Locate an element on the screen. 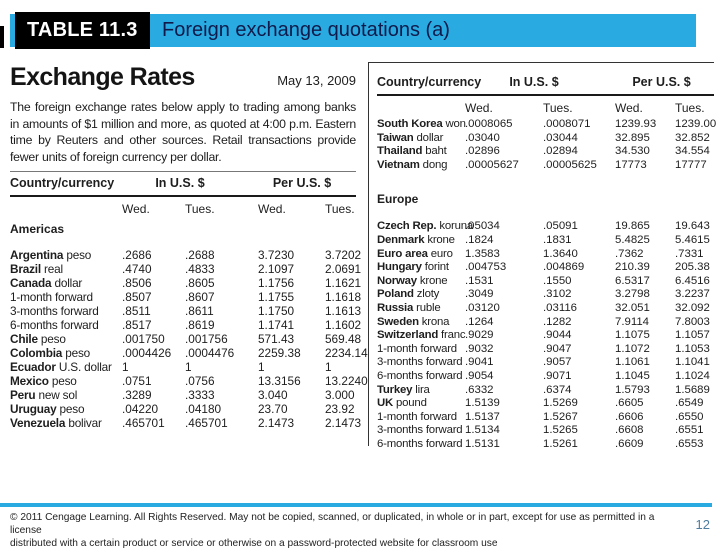  rate-value: 1.5131 is located at coordinates (482, 443).